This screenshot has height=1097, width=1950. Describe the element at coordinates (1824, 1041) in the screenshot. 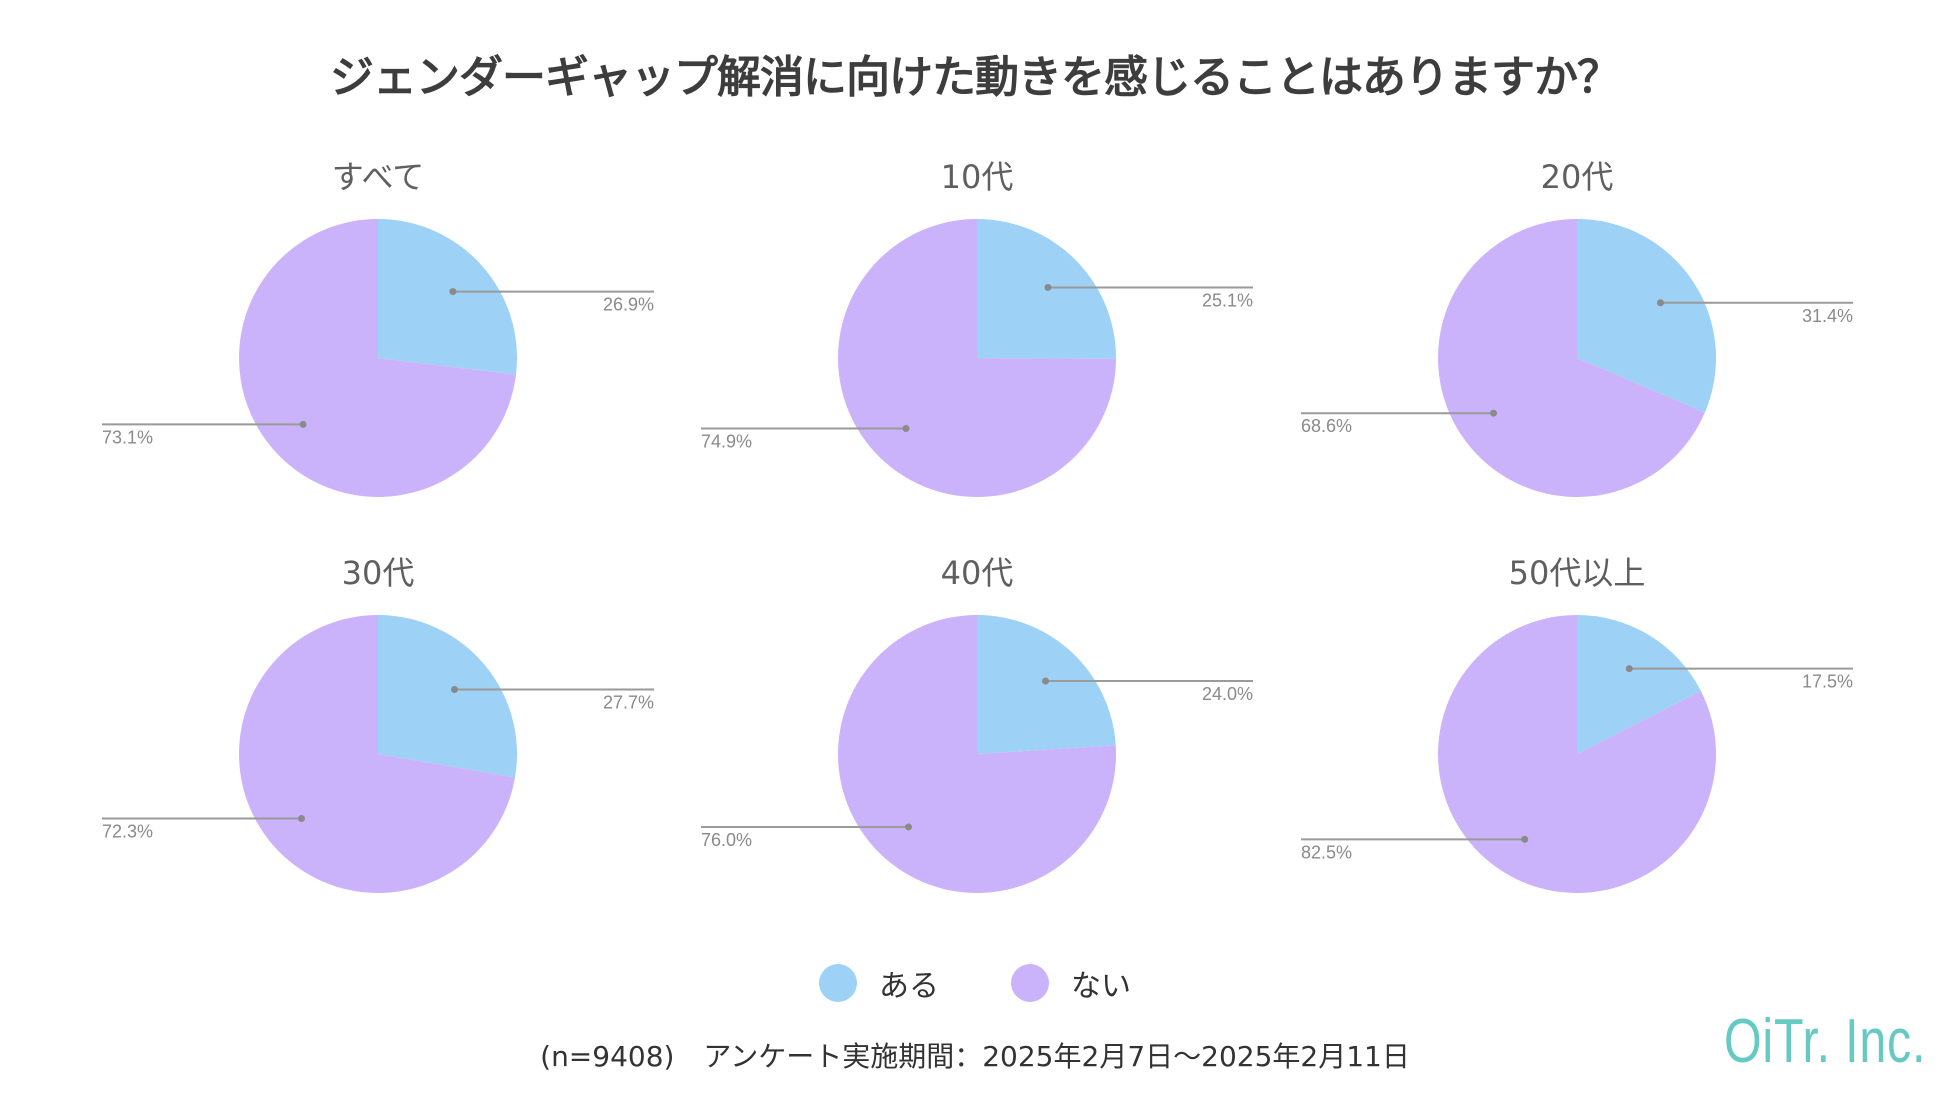

I see `brand-logo: OiTr. Inc.` at that location.